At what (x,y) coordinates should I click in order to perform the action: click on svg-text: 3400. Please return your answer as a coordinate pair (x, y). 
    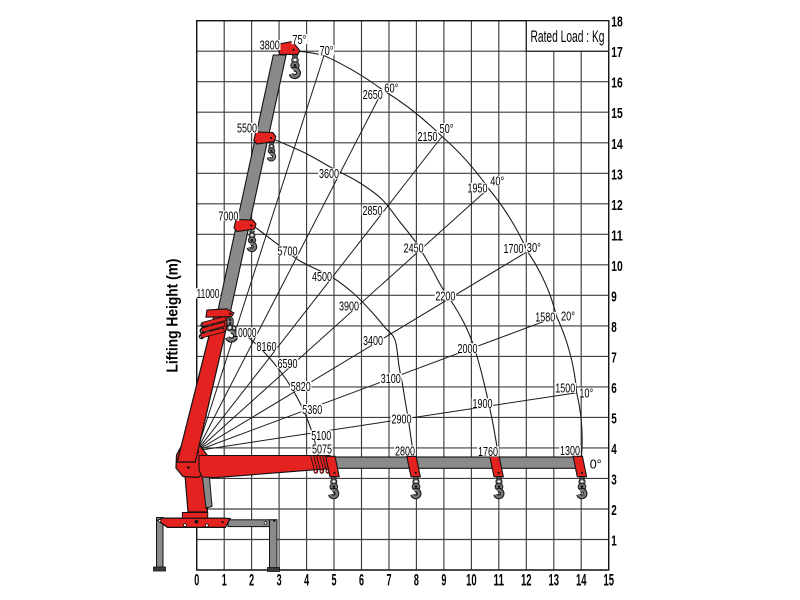
    Looking at the image, I should click on (373, 340).